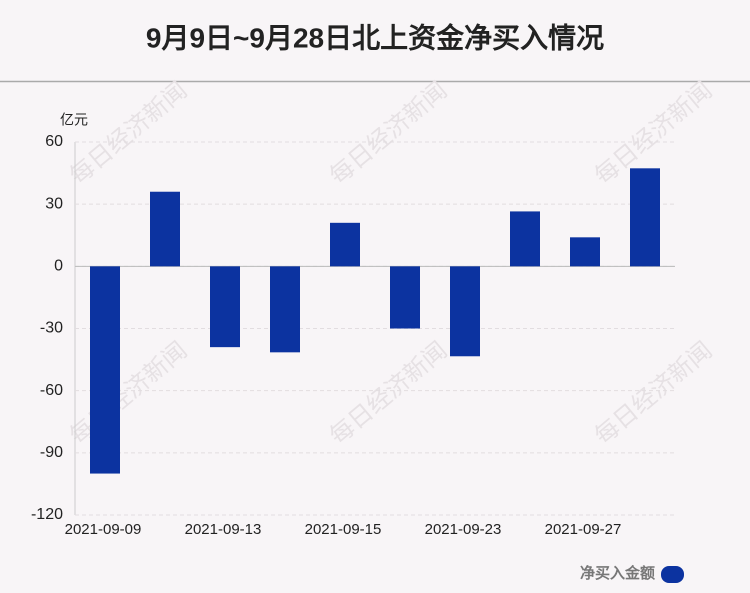 The width and height of the screenshot is (750, 593). What do you see at coordinates (617, 573) in the screenshot?
I see `legend-label: 净买入金额` at bounding box center [617, 573].